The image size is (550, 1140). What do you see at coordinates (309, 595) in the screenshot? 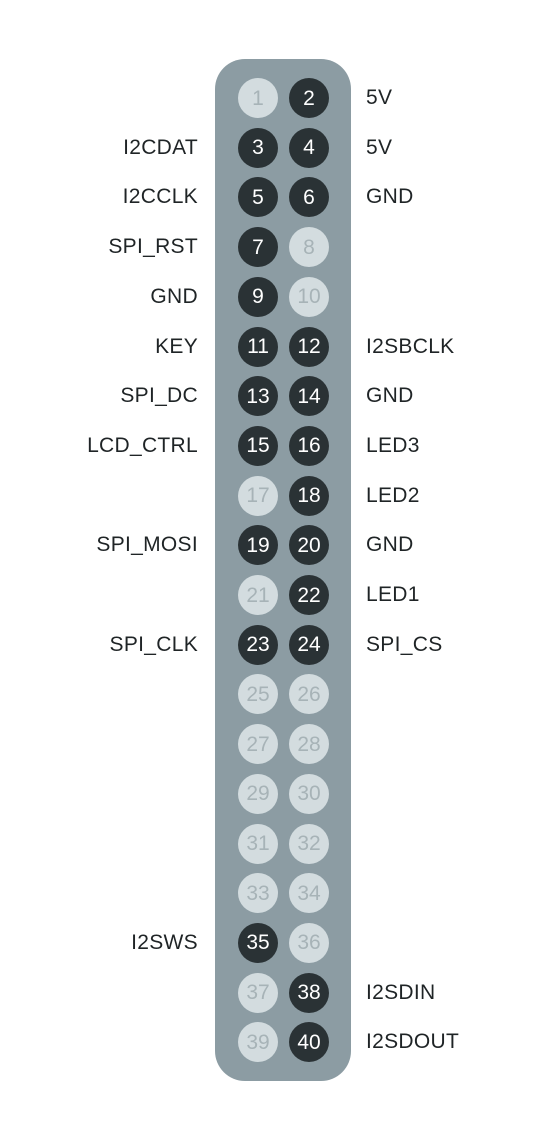
I see `pin-22: 22` at bounding box center [309, 595].